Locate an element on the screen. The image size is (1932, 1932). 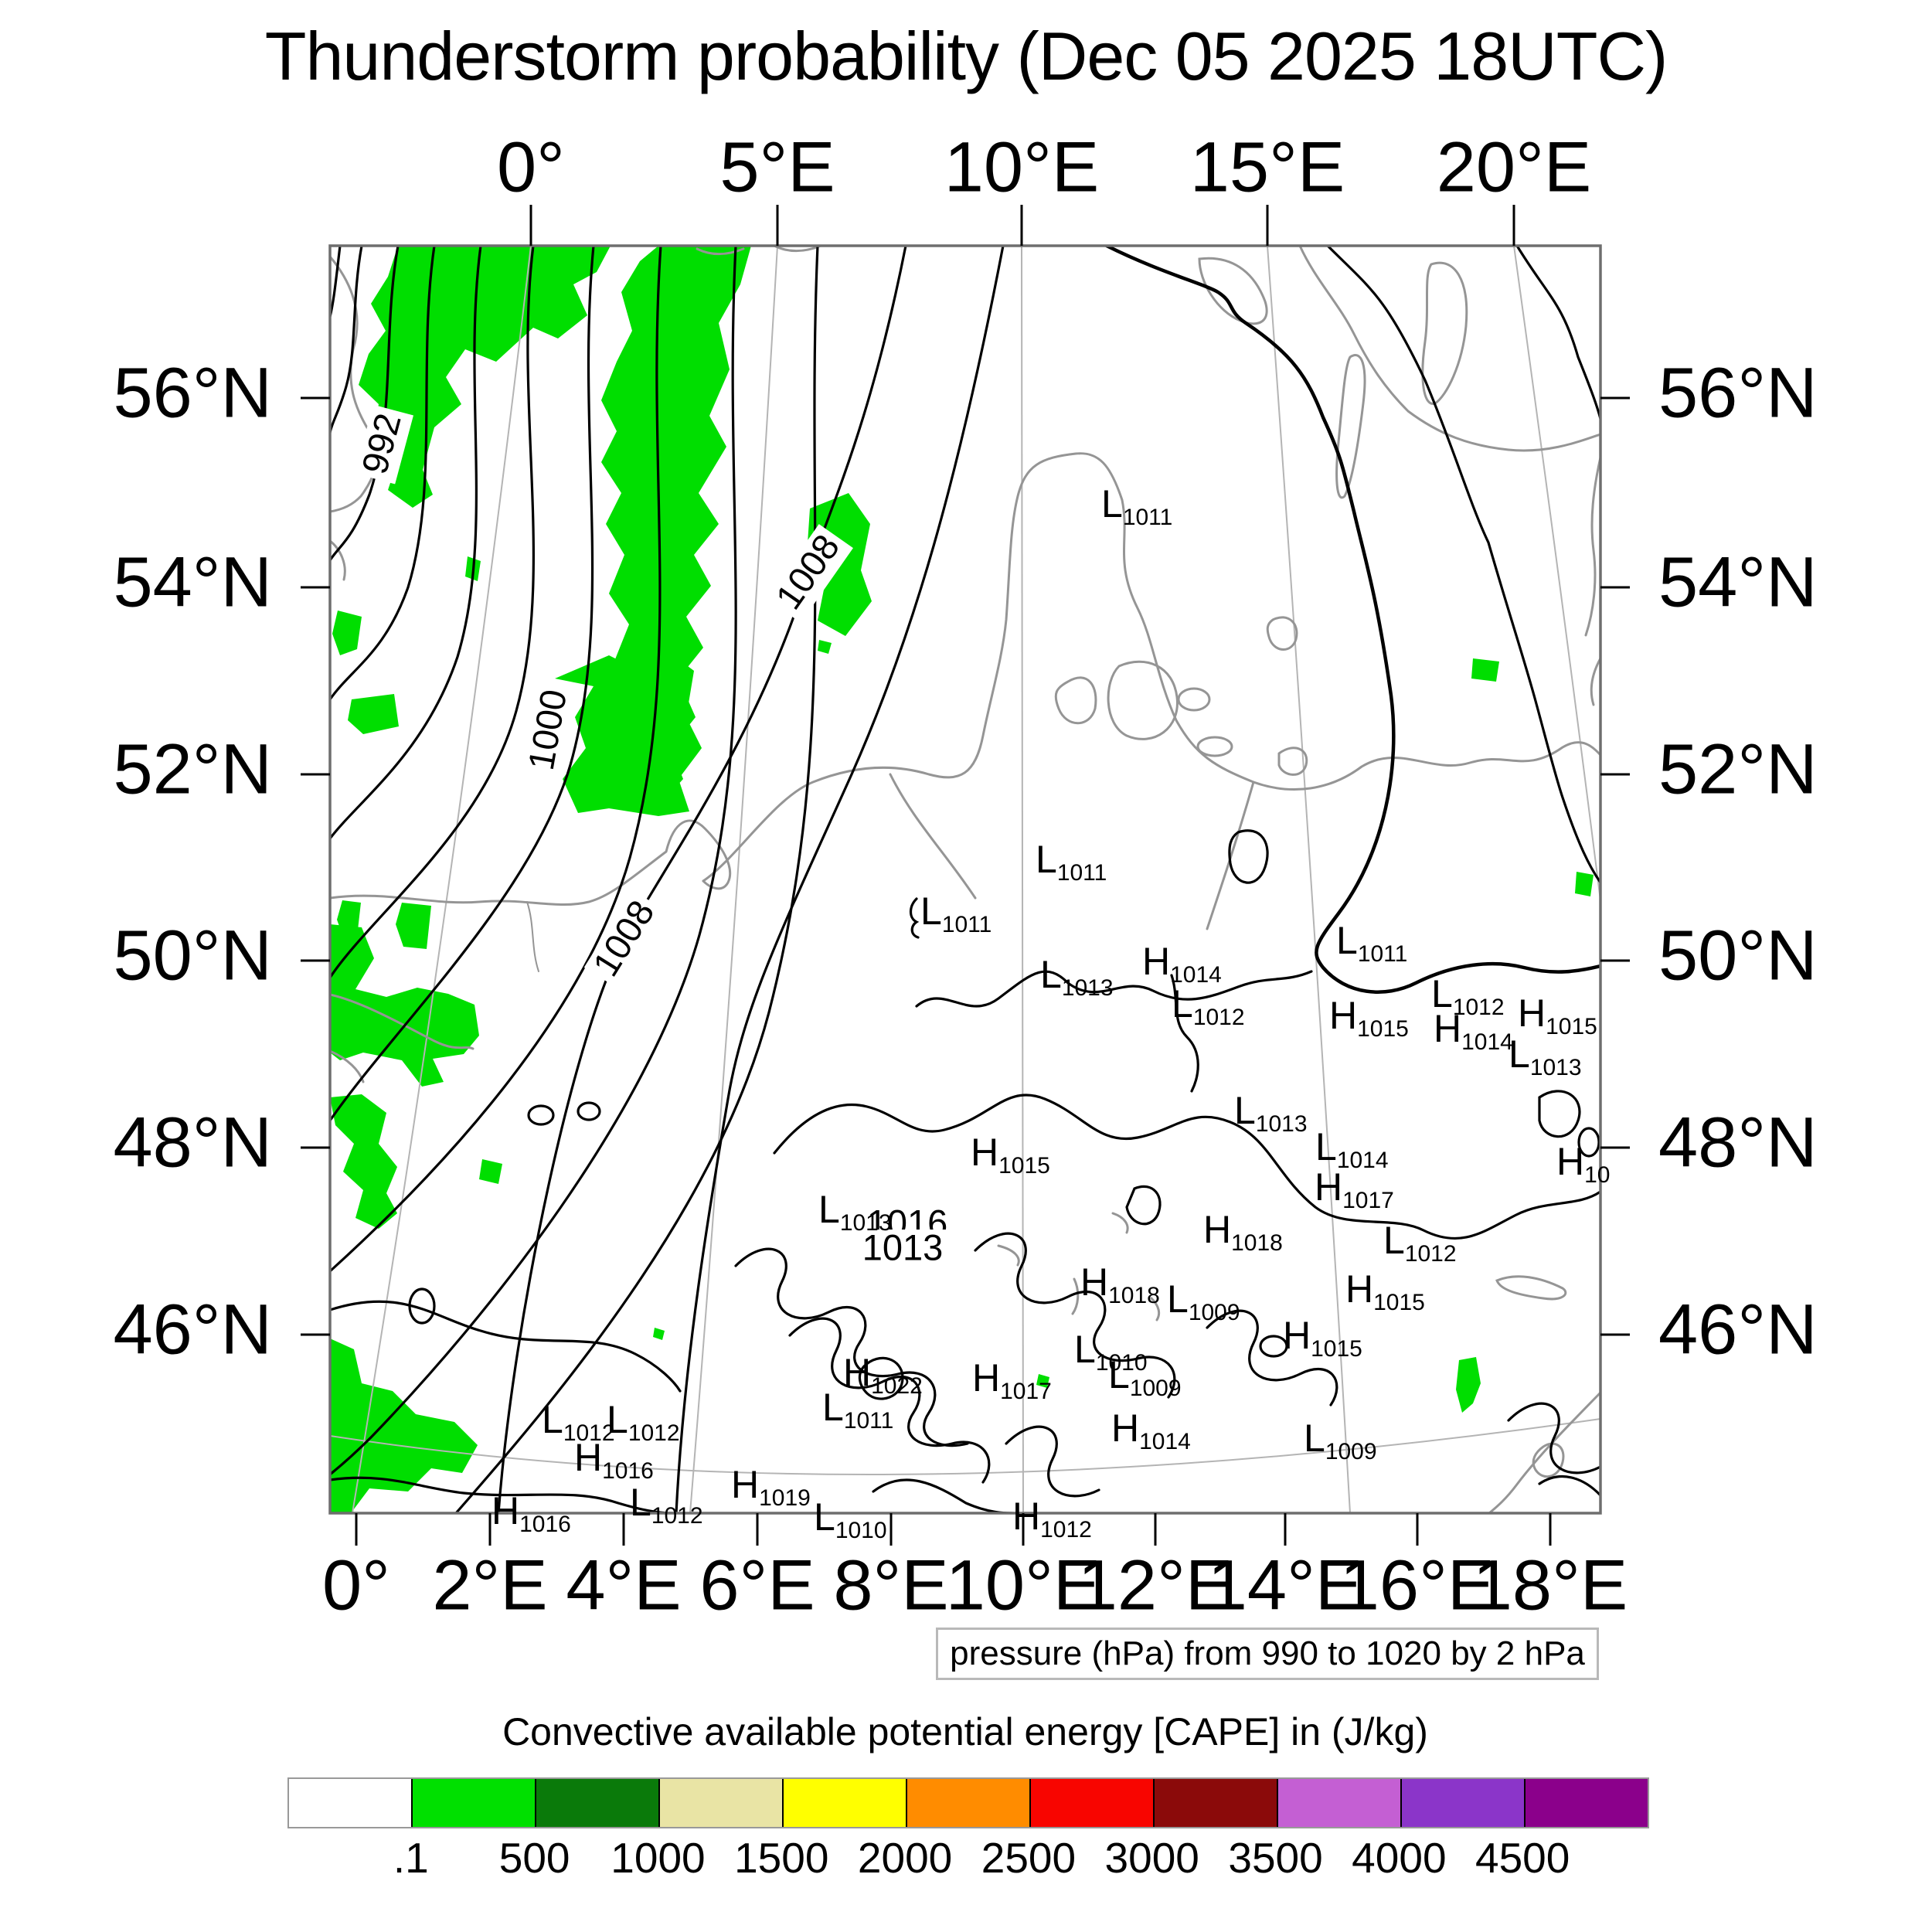
axis-label: 50°N is located at coordinates (1738, 956).